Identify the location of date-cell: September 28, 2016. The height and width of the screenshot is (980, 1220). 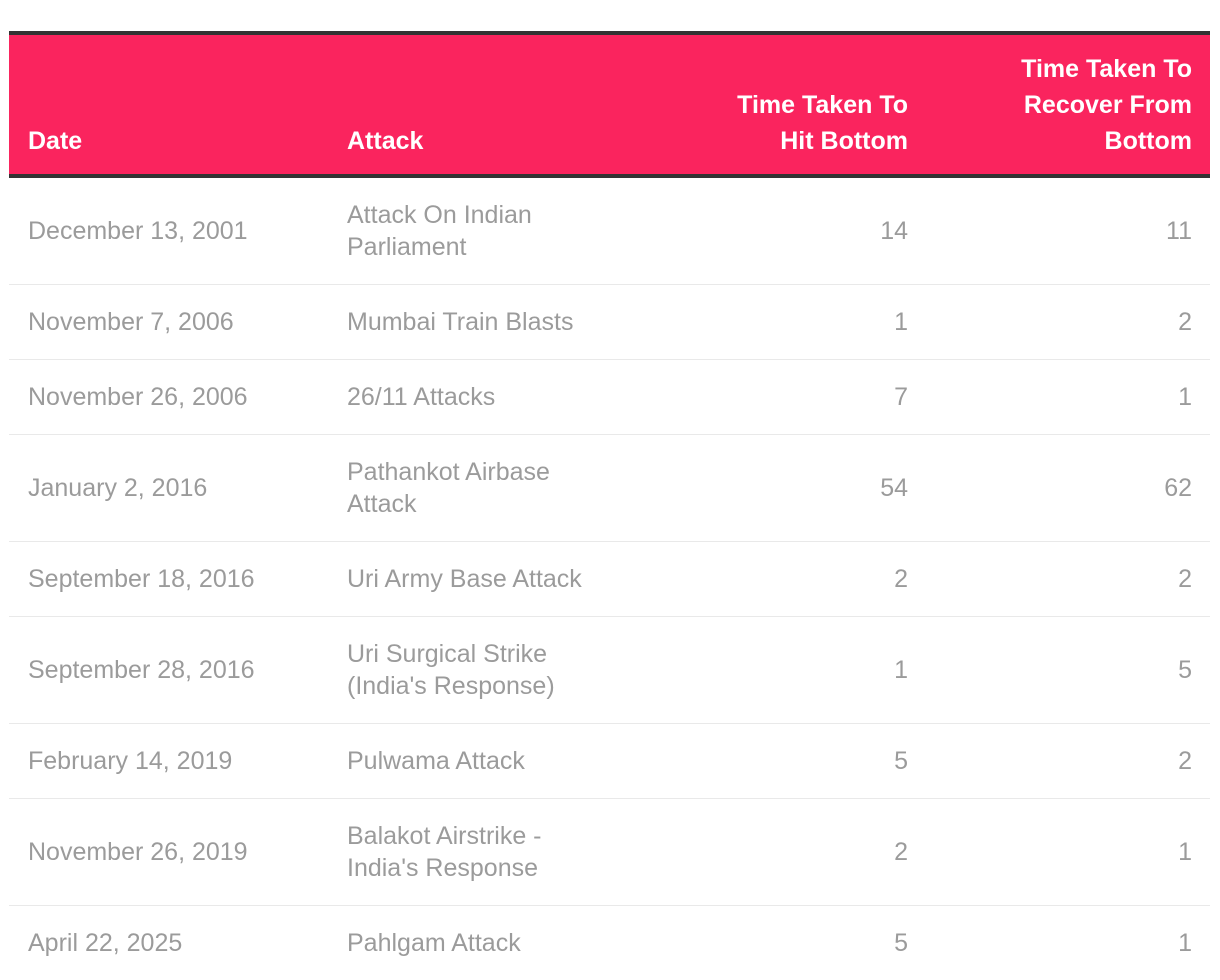
(178, 670).